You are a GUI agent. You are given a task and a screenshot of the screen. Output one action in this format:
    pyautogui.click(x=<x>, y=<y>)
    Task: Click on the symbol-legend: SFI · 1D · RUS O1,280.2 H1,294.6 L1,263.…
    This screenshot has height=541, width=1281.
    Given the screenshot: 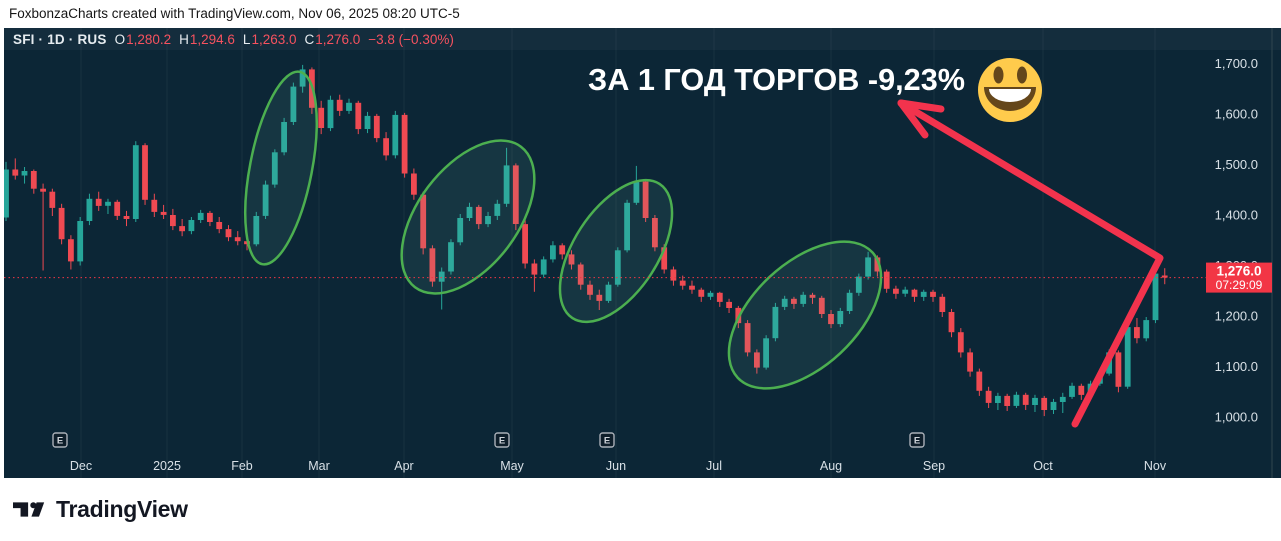 What is the action you would take?
    pyautogui.click(x=233, y=39)
    